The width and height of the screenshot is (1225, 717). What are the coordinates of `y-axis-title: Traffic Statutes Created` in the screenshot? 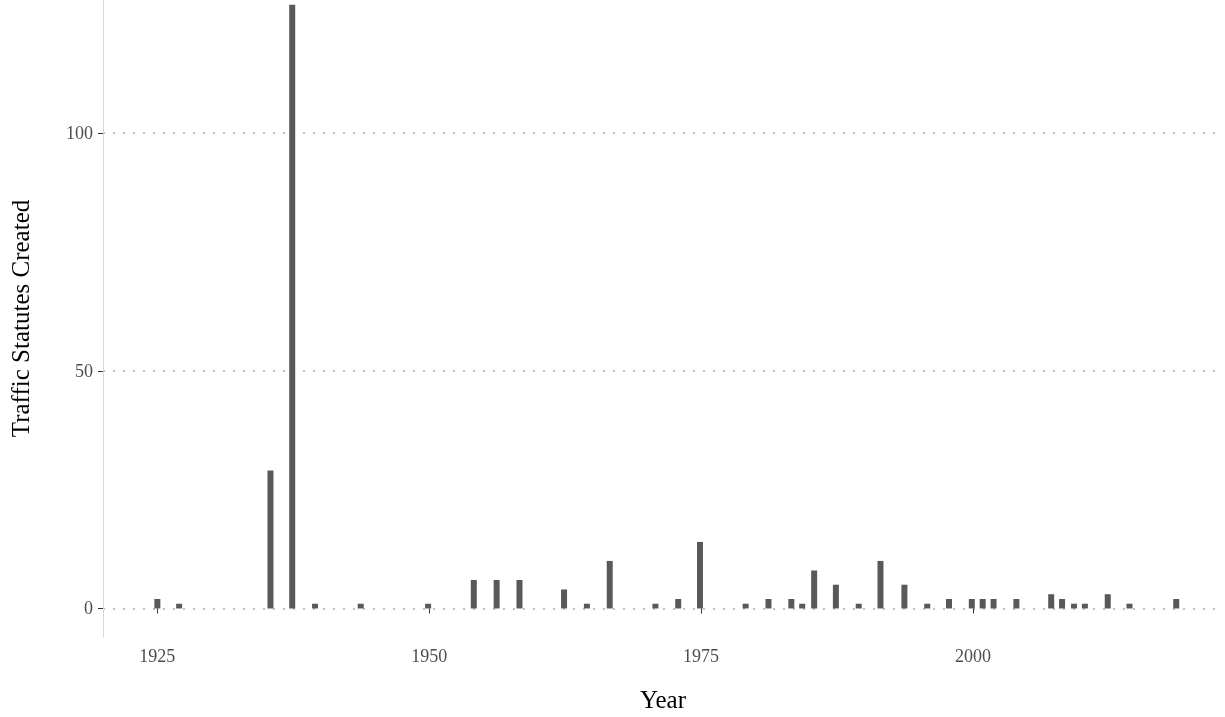 It's located at (20, 318).